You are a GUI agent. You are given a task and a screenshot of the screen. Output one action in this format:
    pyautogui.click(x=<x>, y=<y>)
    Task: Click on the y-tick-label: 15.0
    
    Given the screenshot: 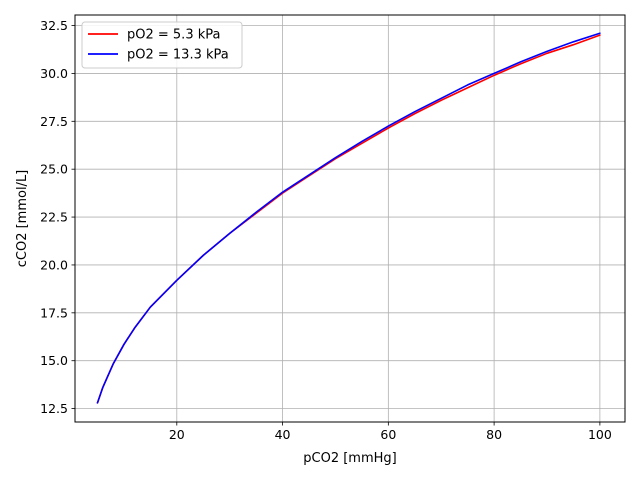 What is the action you would take?
    pyautogui.click(x=54, y=360)
    